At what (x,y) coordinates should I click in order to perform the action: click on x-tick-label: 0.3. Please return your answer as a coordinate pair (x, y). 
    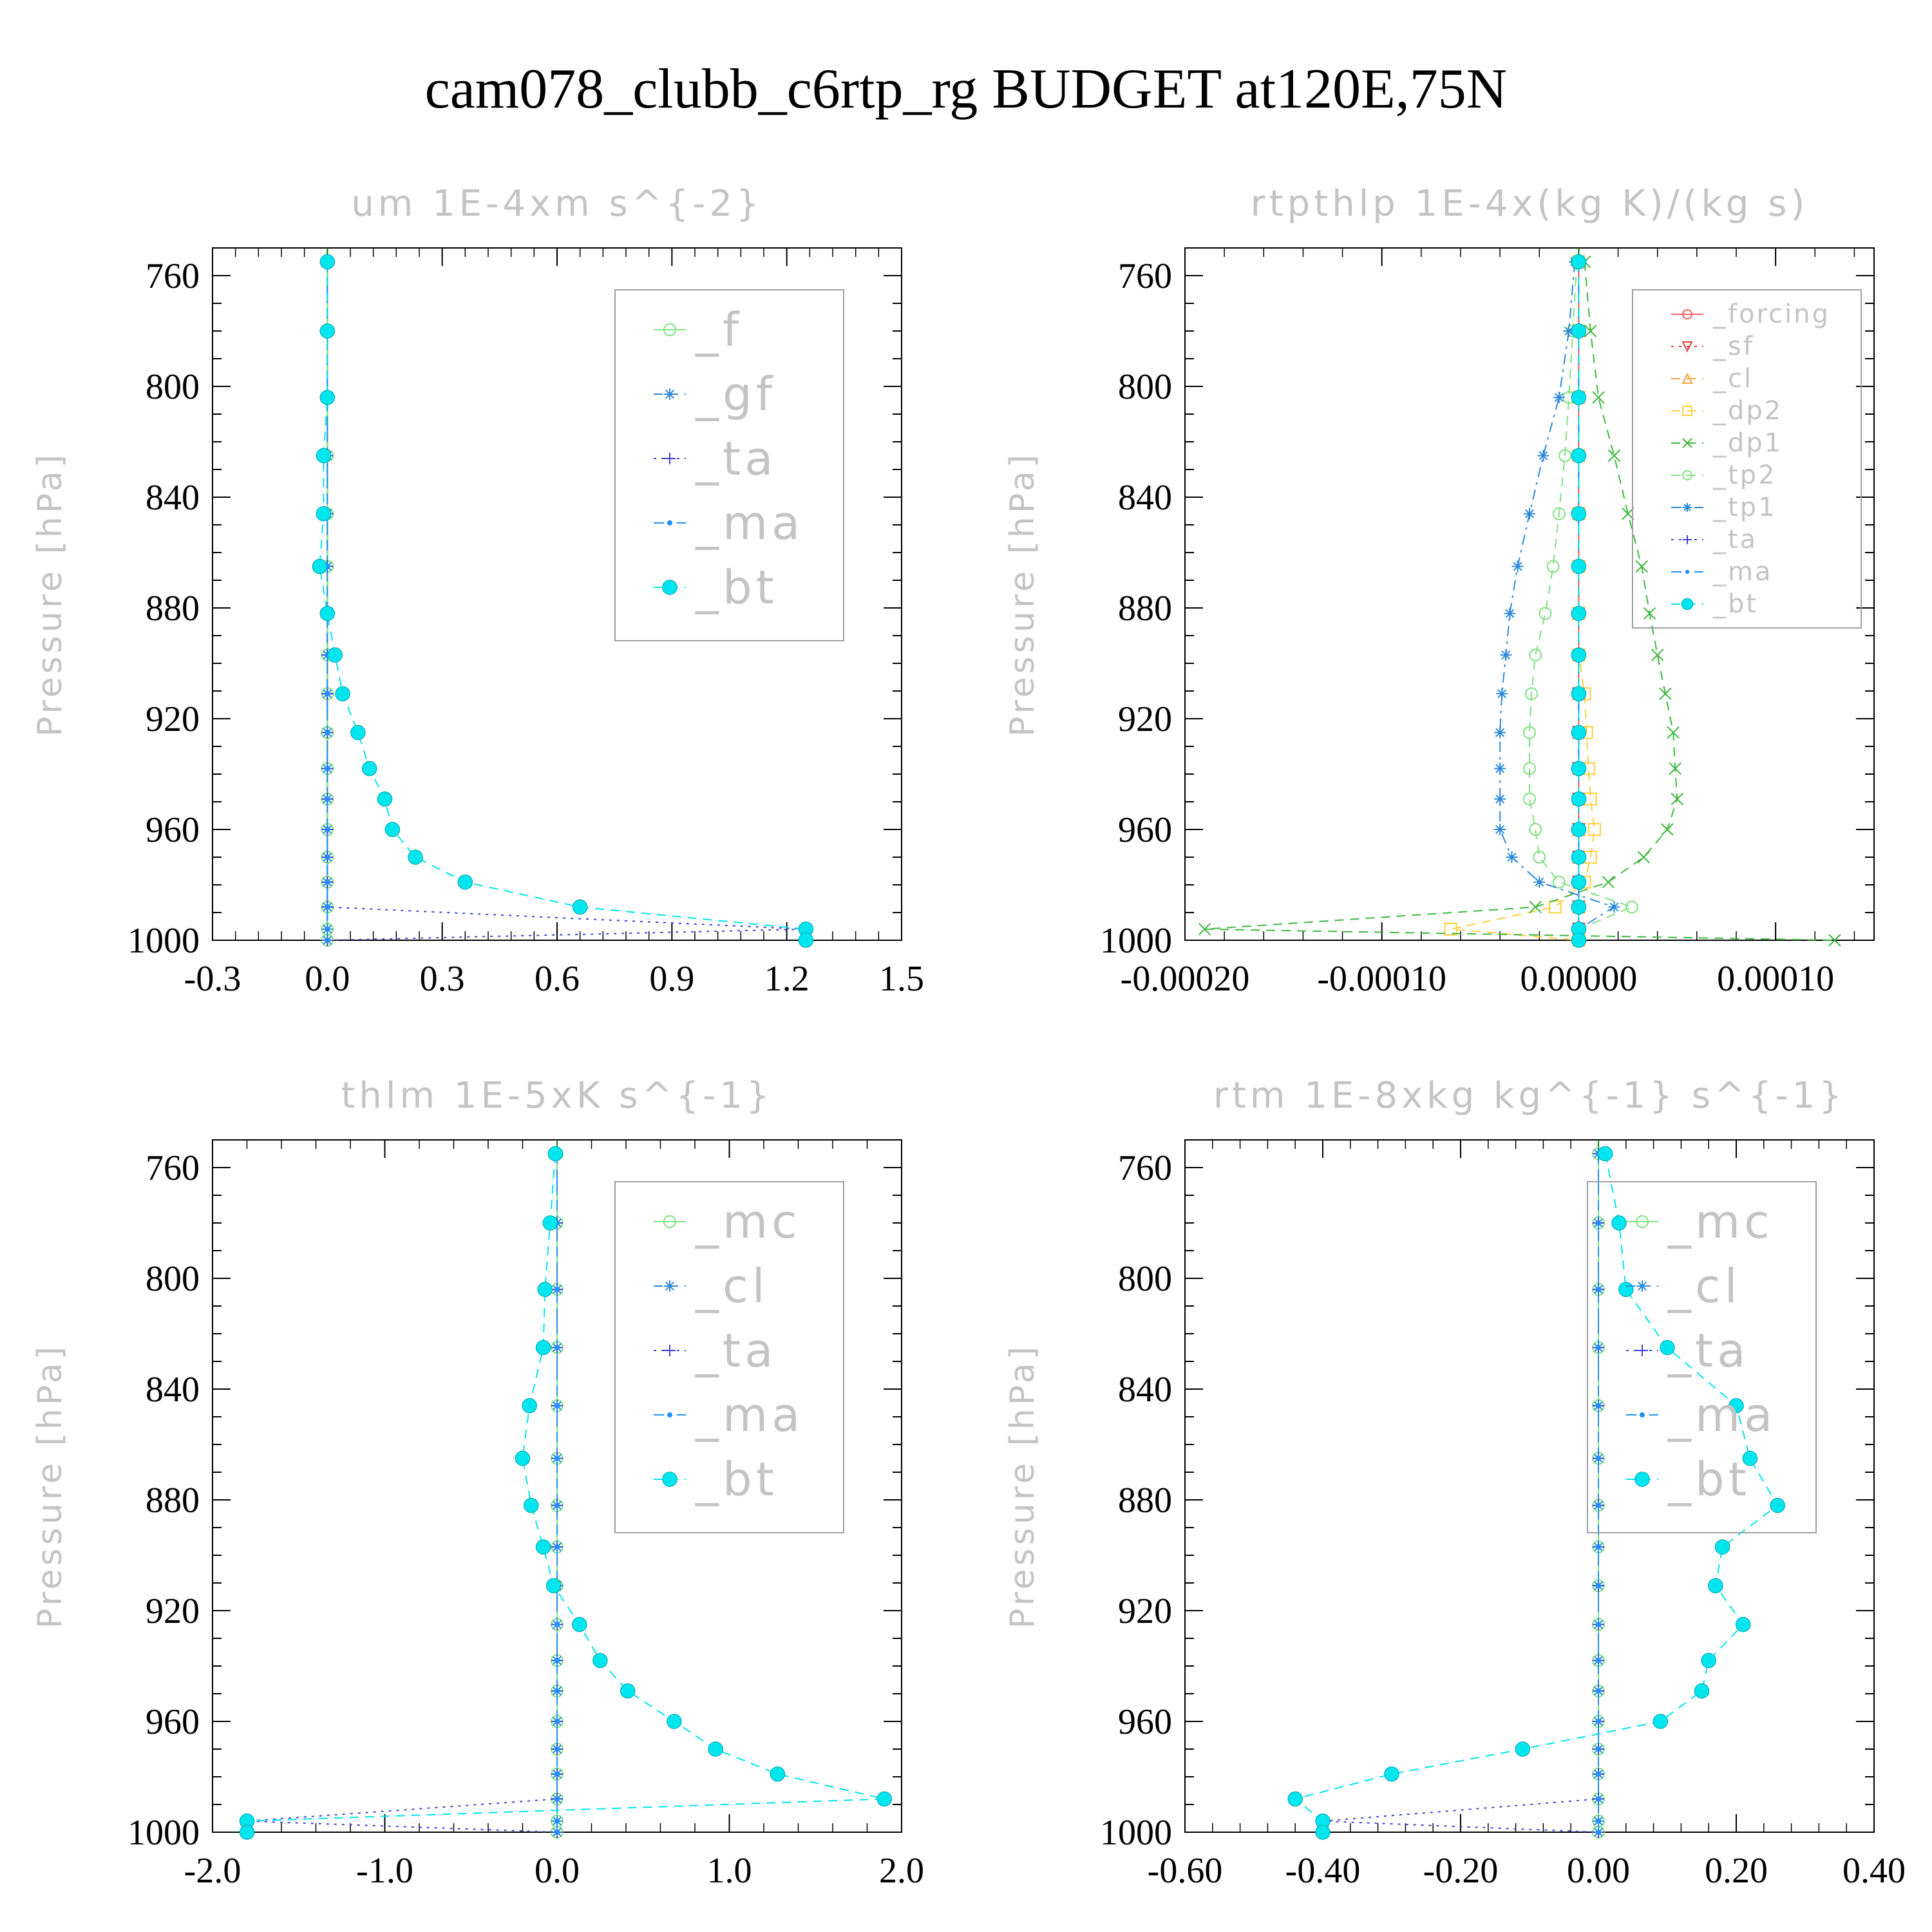
    Looking at the image, I should click on (443, 979).